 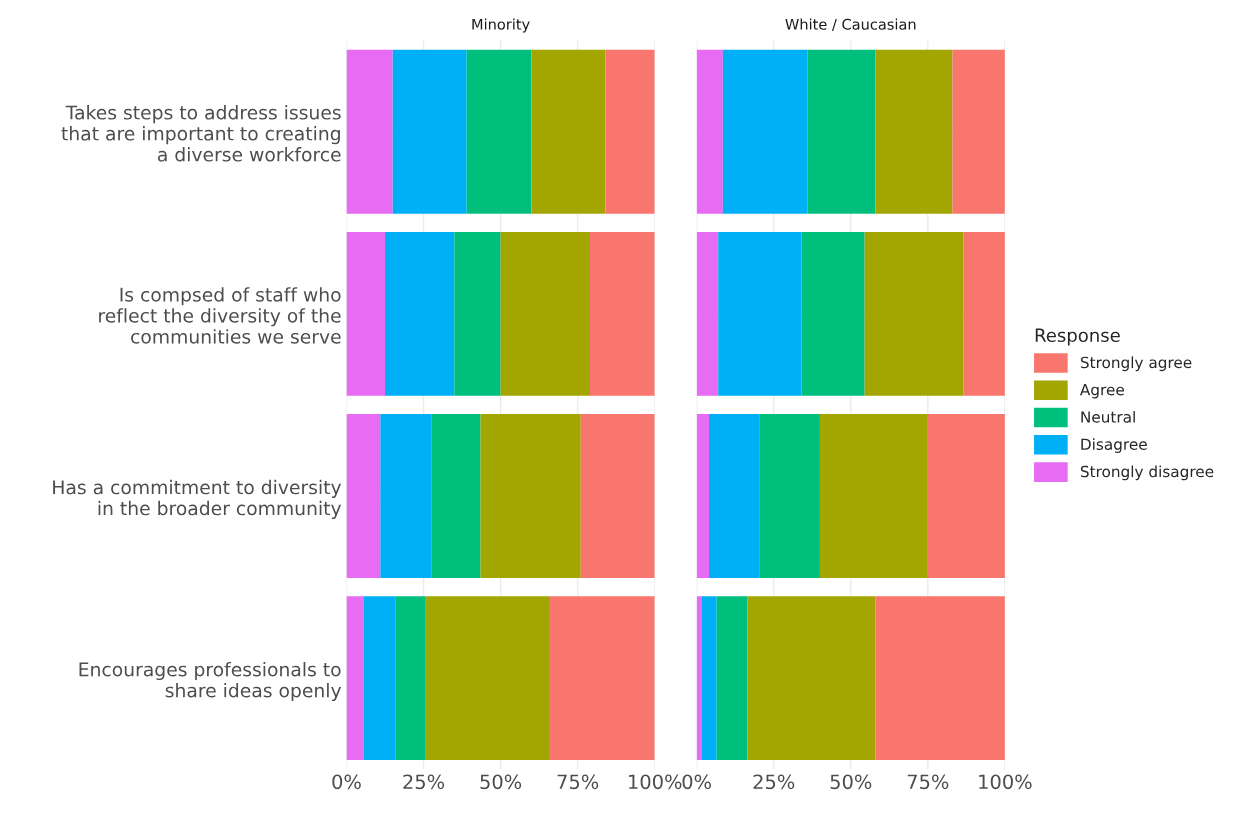 I want to click on legend-label: Strongly agree, so click(x=1136, y=364).